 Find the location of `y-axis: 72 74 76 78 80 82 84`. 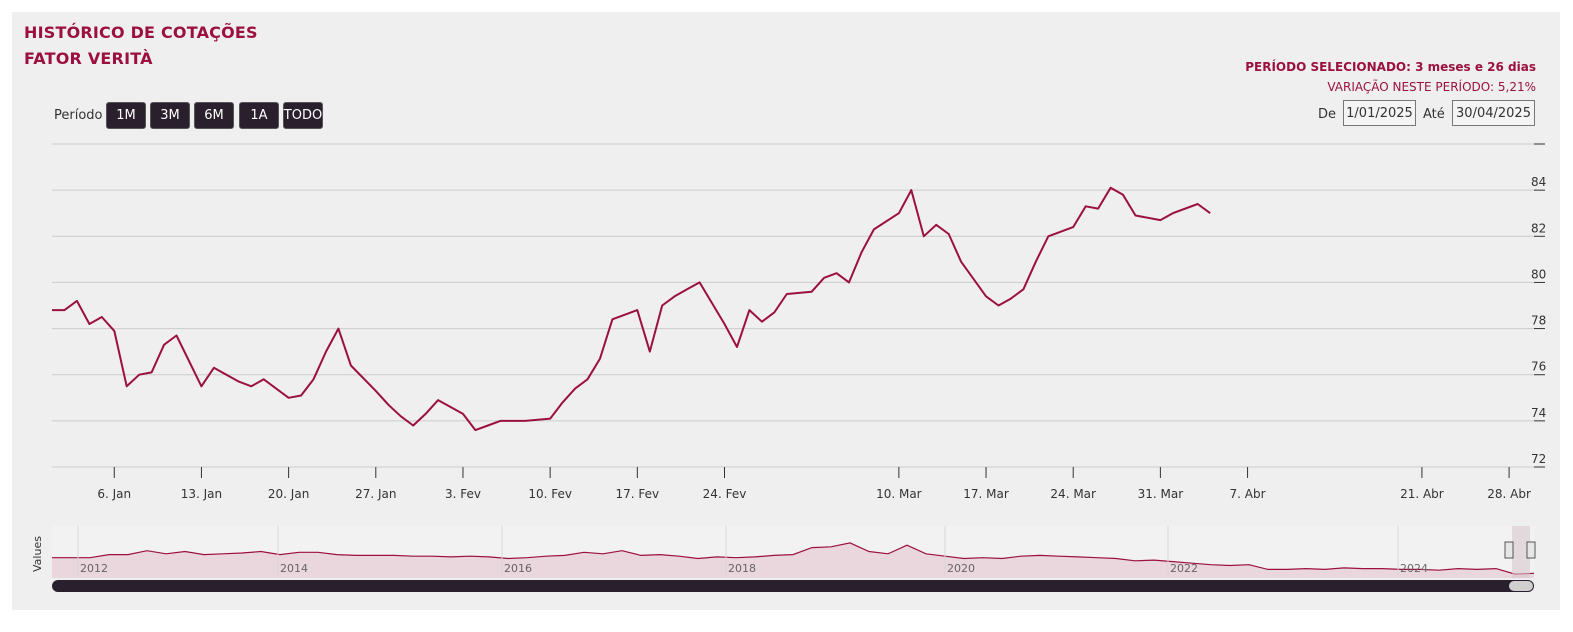

y-axis: 72 74 76 78 80 82 84 is located at coordinates (1538, 305).